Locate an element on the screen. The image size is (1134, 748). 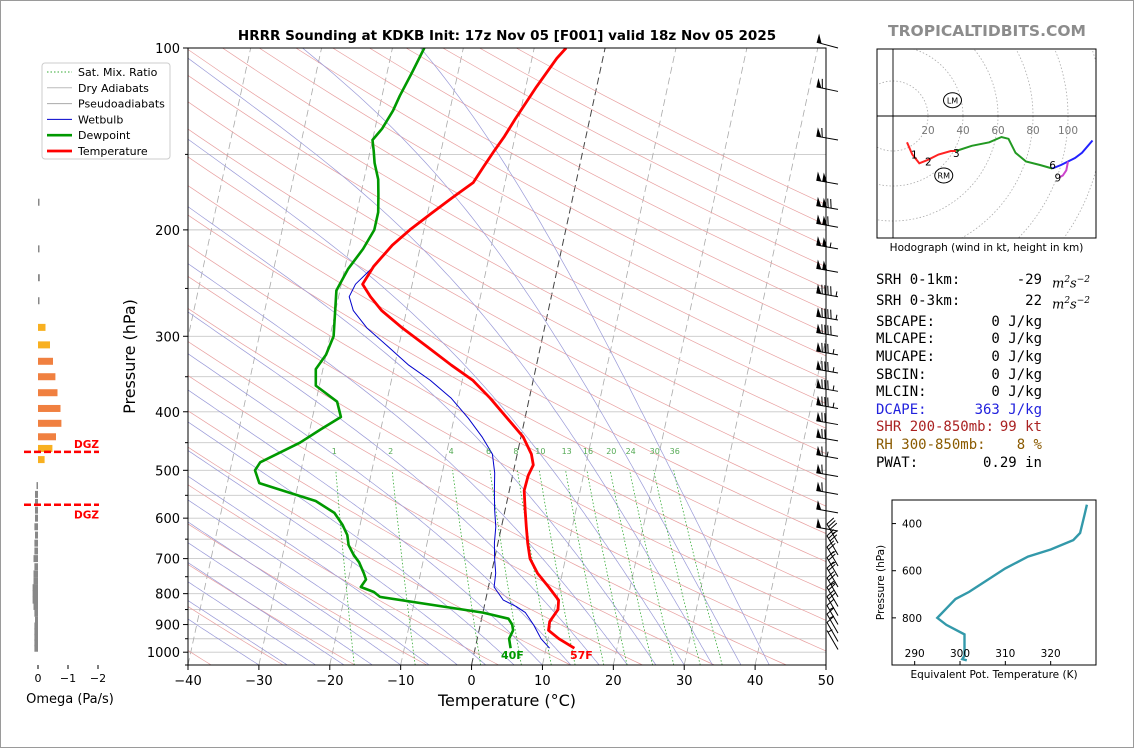
y-tick-label: 900 is located at coordinates (167, 626).